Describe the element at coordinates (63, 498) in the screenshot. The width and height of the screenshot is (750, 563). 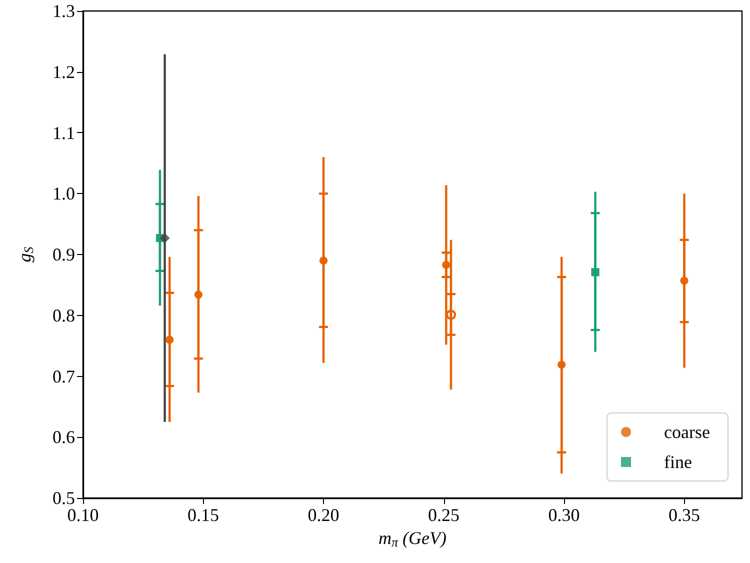
I see `y-tick-label: 0.5` at that location.